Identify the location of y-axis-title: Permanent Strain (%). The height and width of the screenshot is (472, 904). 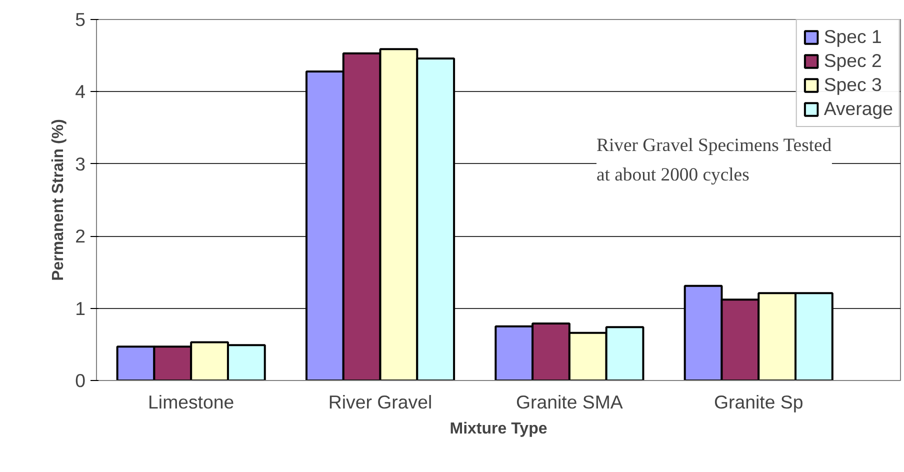
(59, 200).